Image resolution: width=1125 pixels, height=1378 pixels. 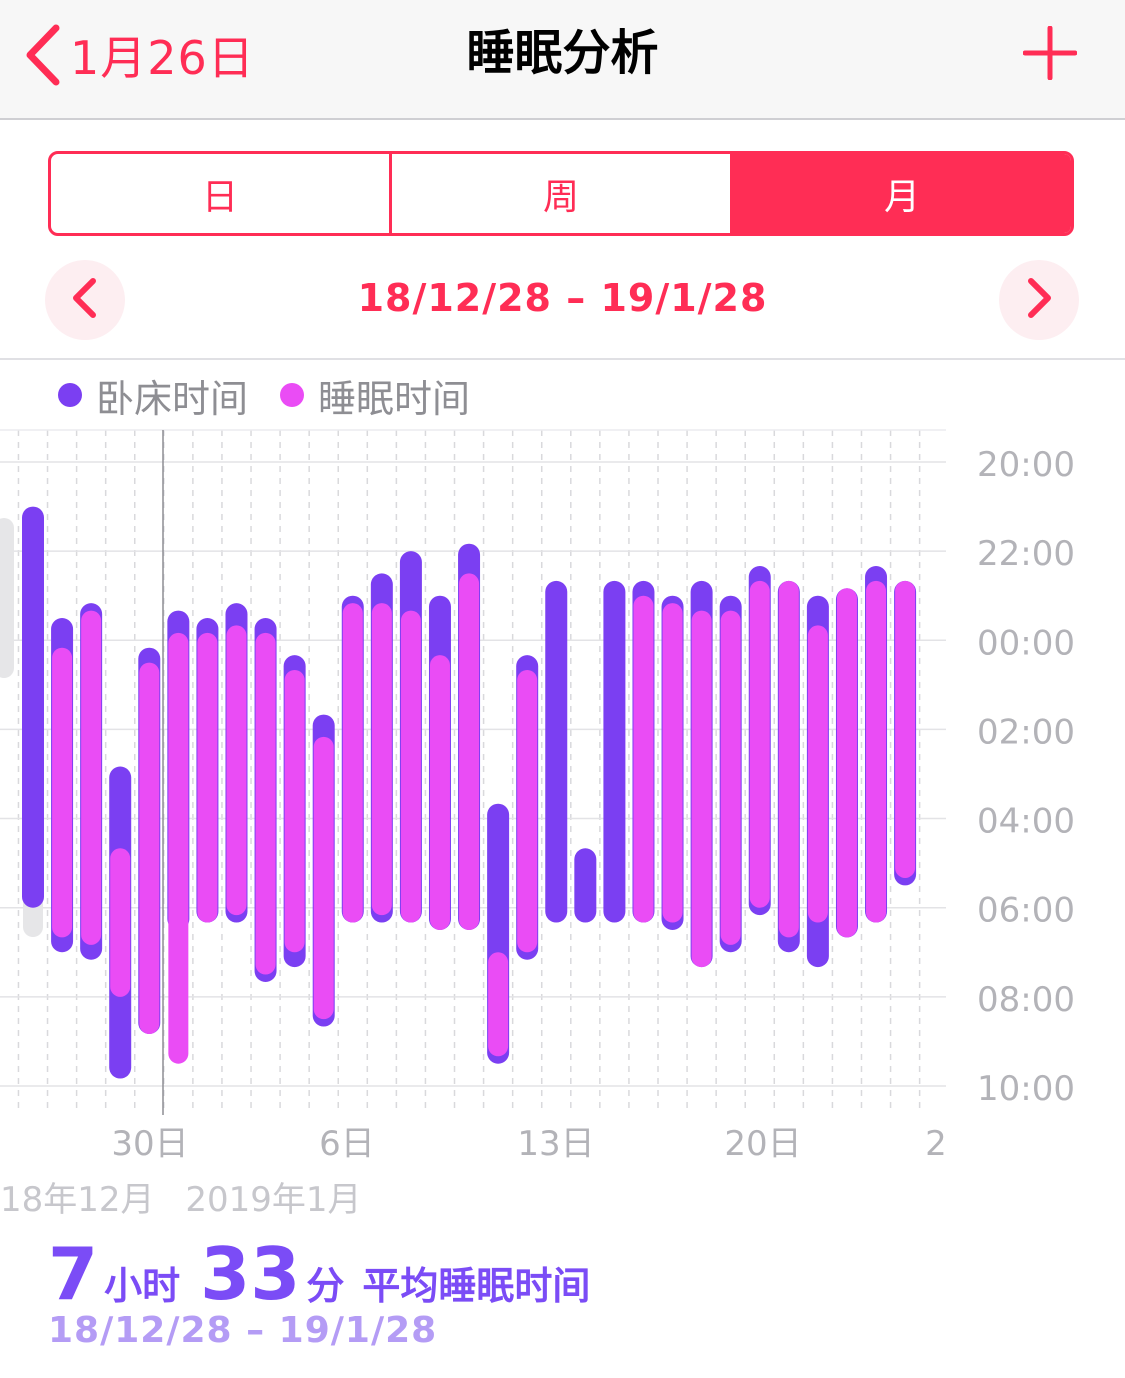 I want to click on avg-minutes-unit: 分, so click(x=325, y=1286).